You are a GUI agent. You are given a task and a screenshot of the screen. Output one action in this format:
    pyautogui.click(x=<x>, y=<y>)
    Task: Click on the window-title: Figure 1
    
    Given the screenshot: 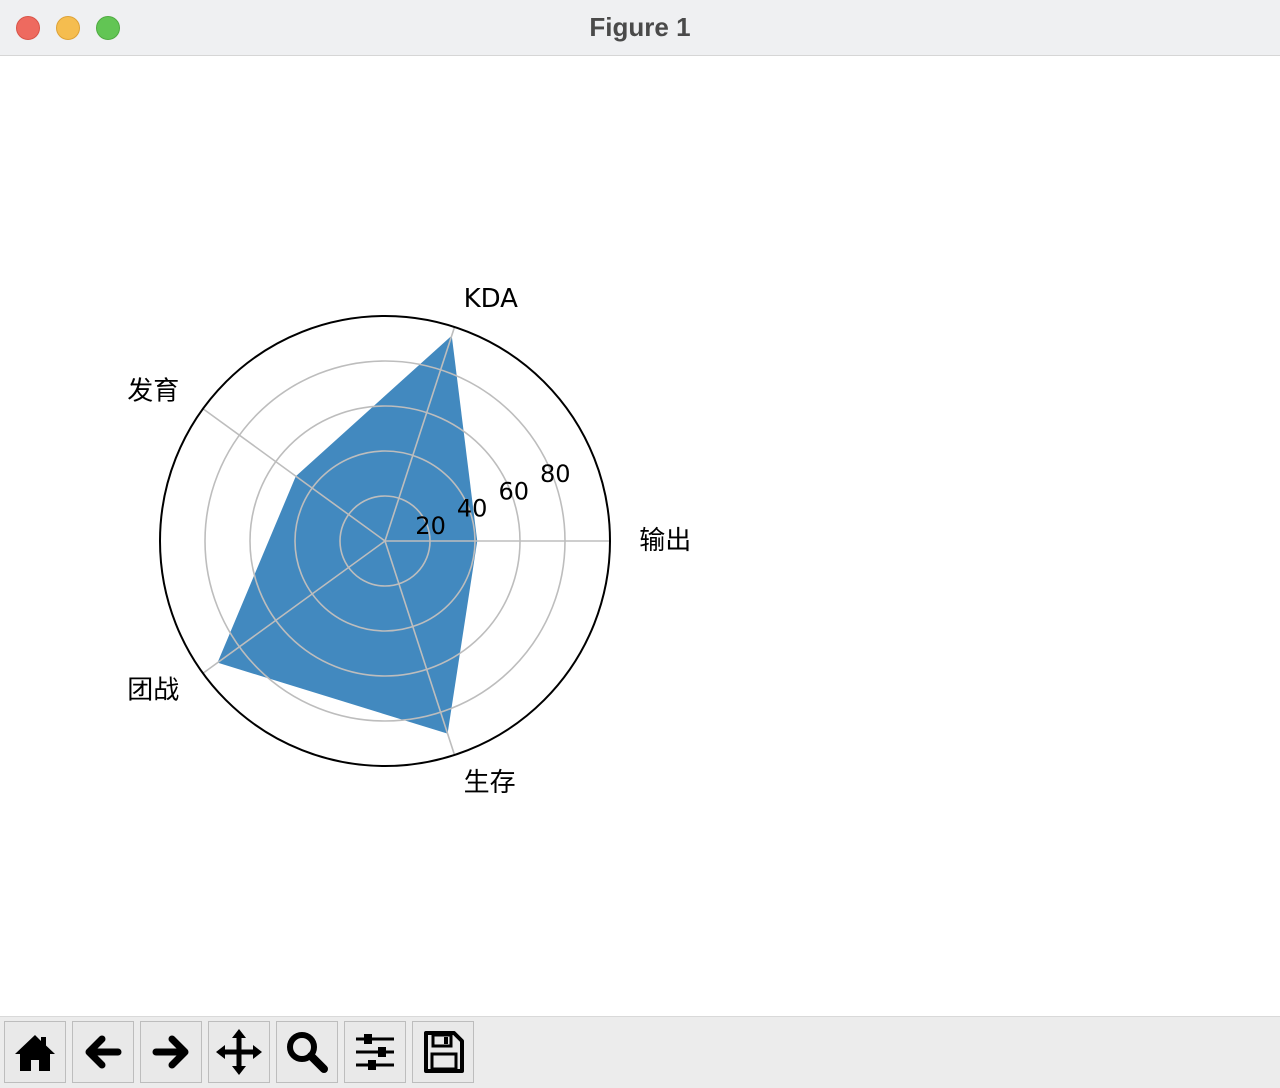 What is the action you would take?
    pyautogui.click(x=640, y=27)
    